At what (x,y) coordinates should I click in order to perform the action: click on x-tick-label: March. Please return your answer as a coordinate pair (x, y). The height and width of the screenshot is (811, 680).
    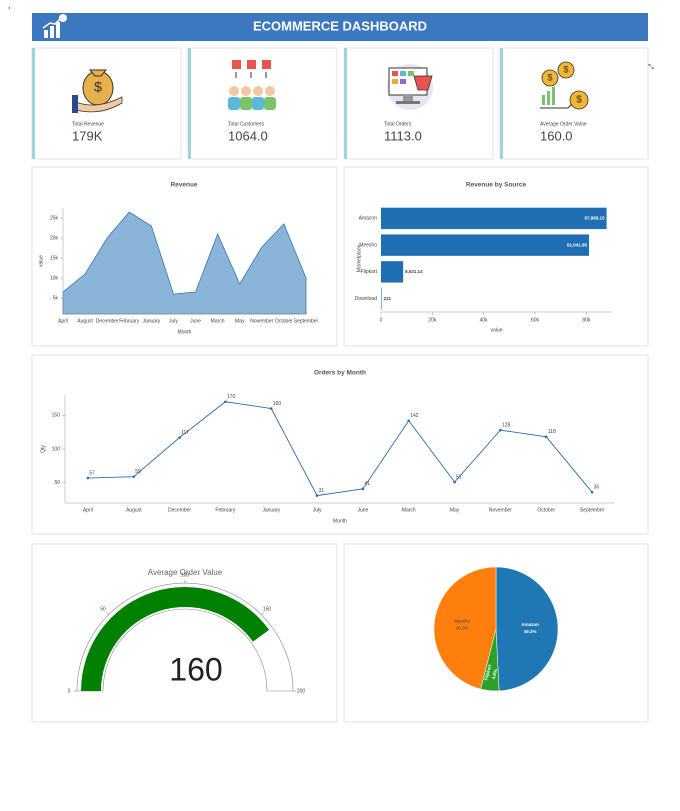
    Looking at the image, I should click on (218, 321).